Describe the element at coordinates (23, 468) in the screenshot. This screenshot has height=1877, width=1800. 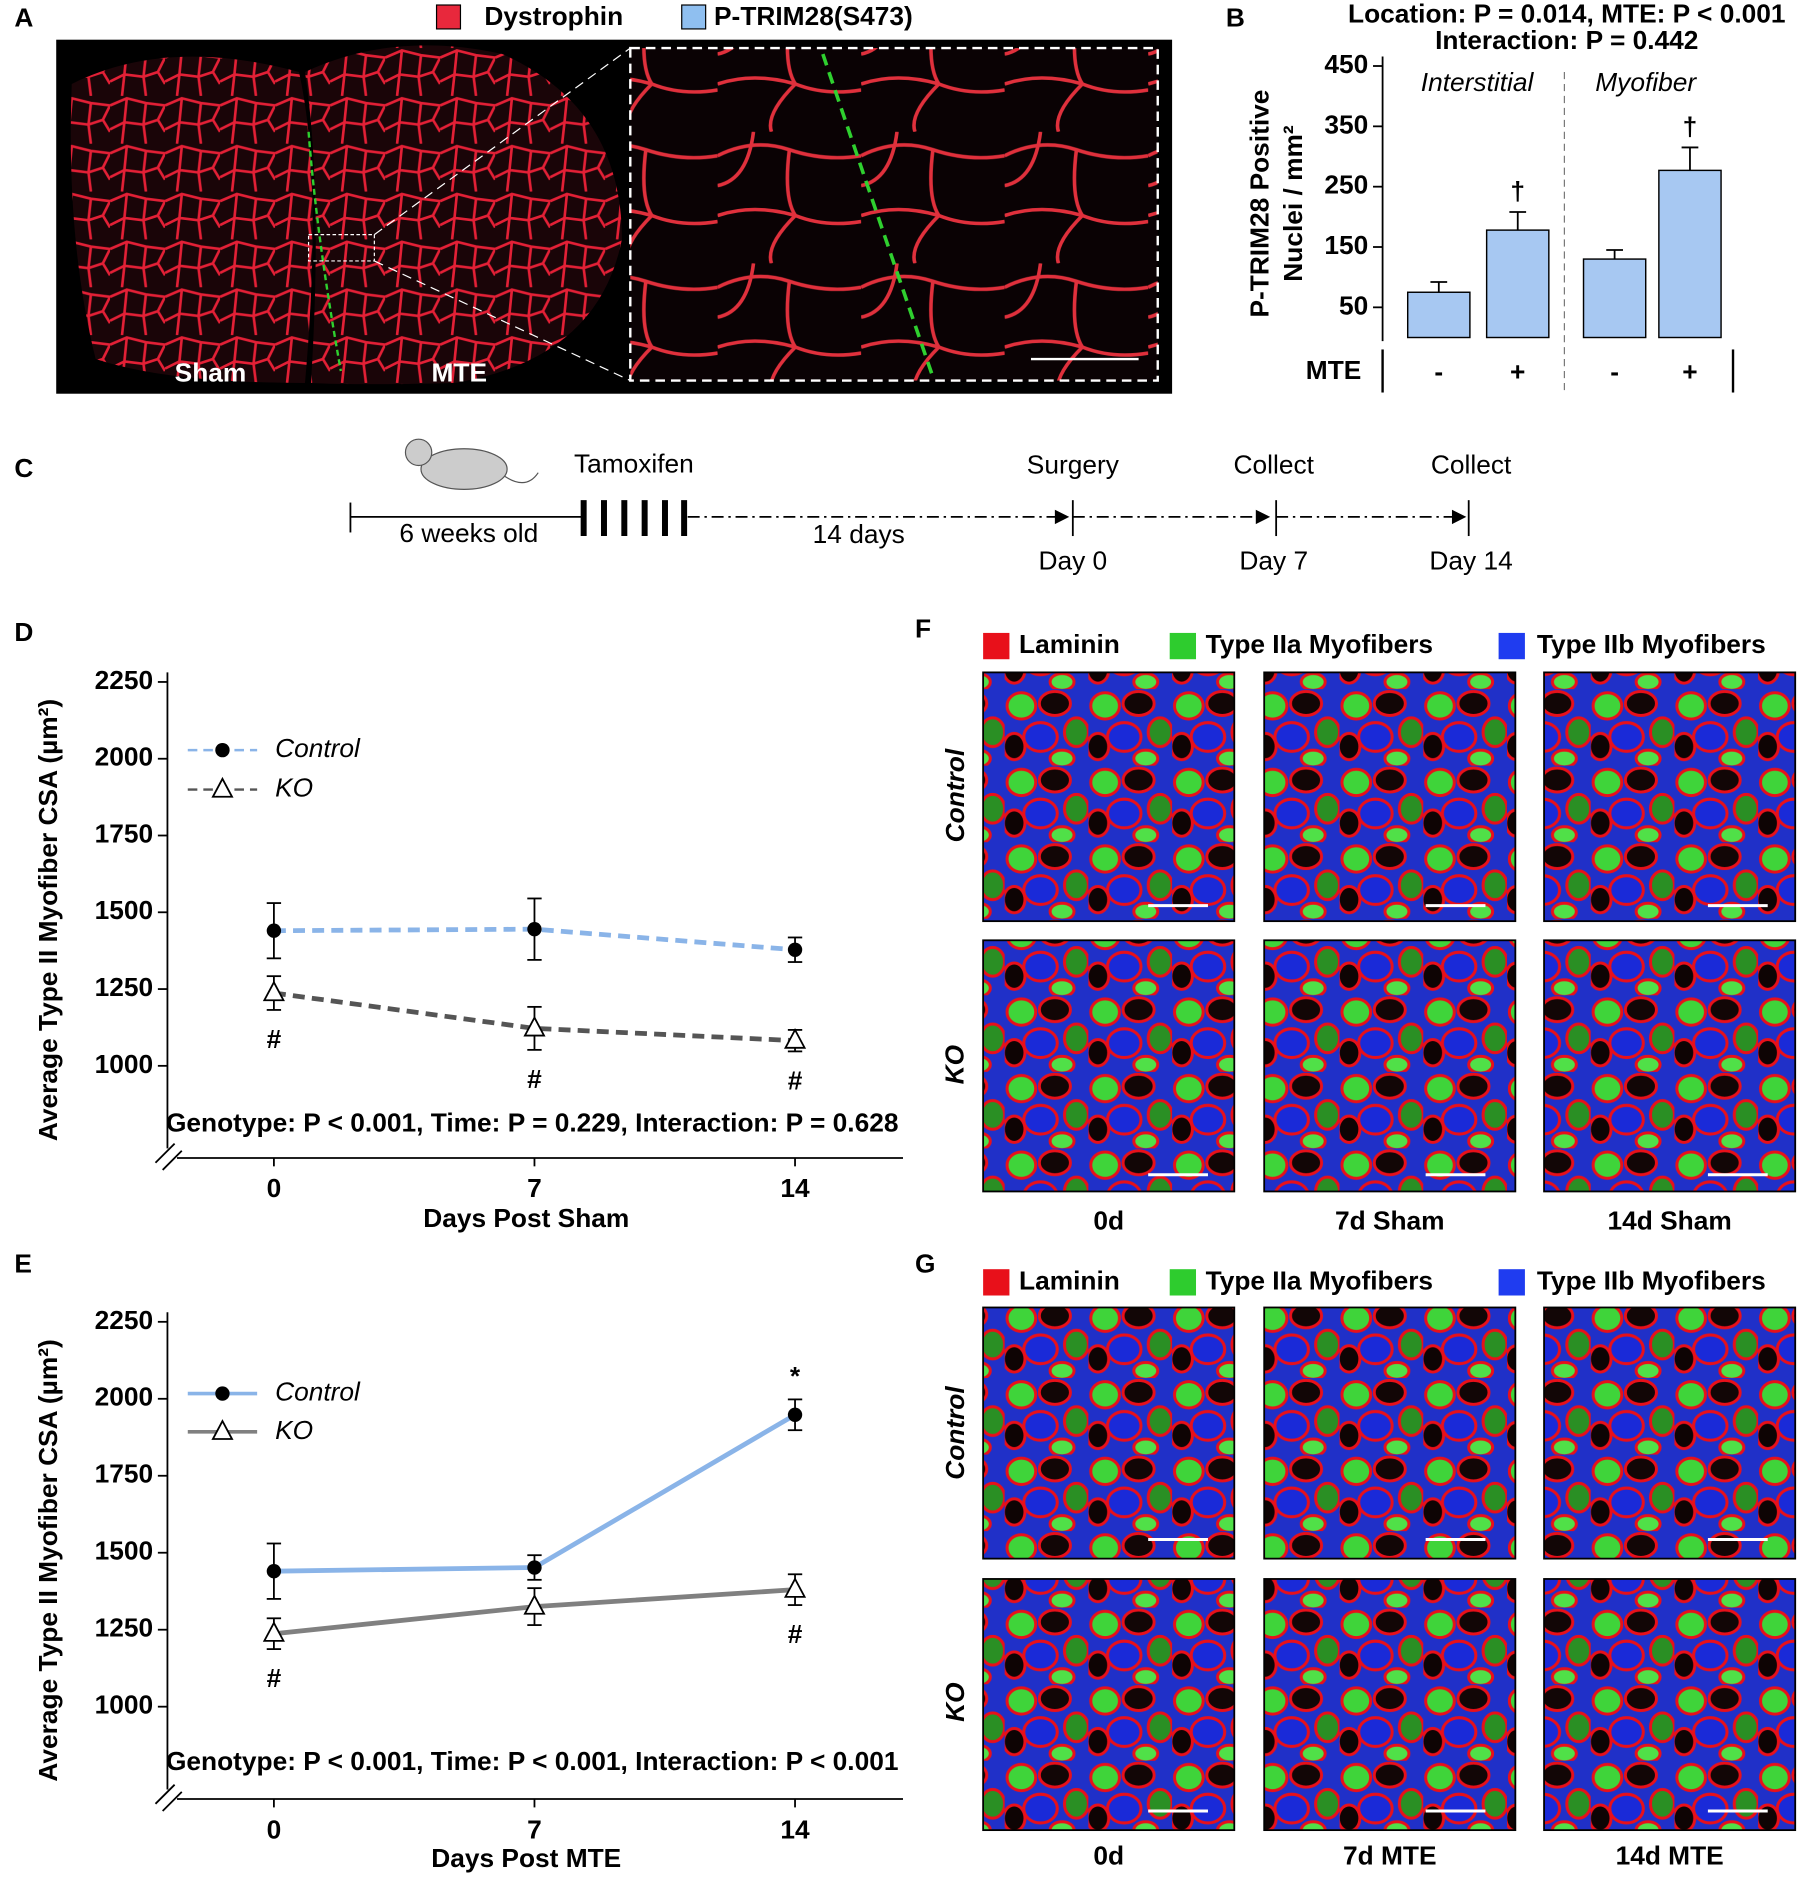
I see `panel-label: C` at that location.